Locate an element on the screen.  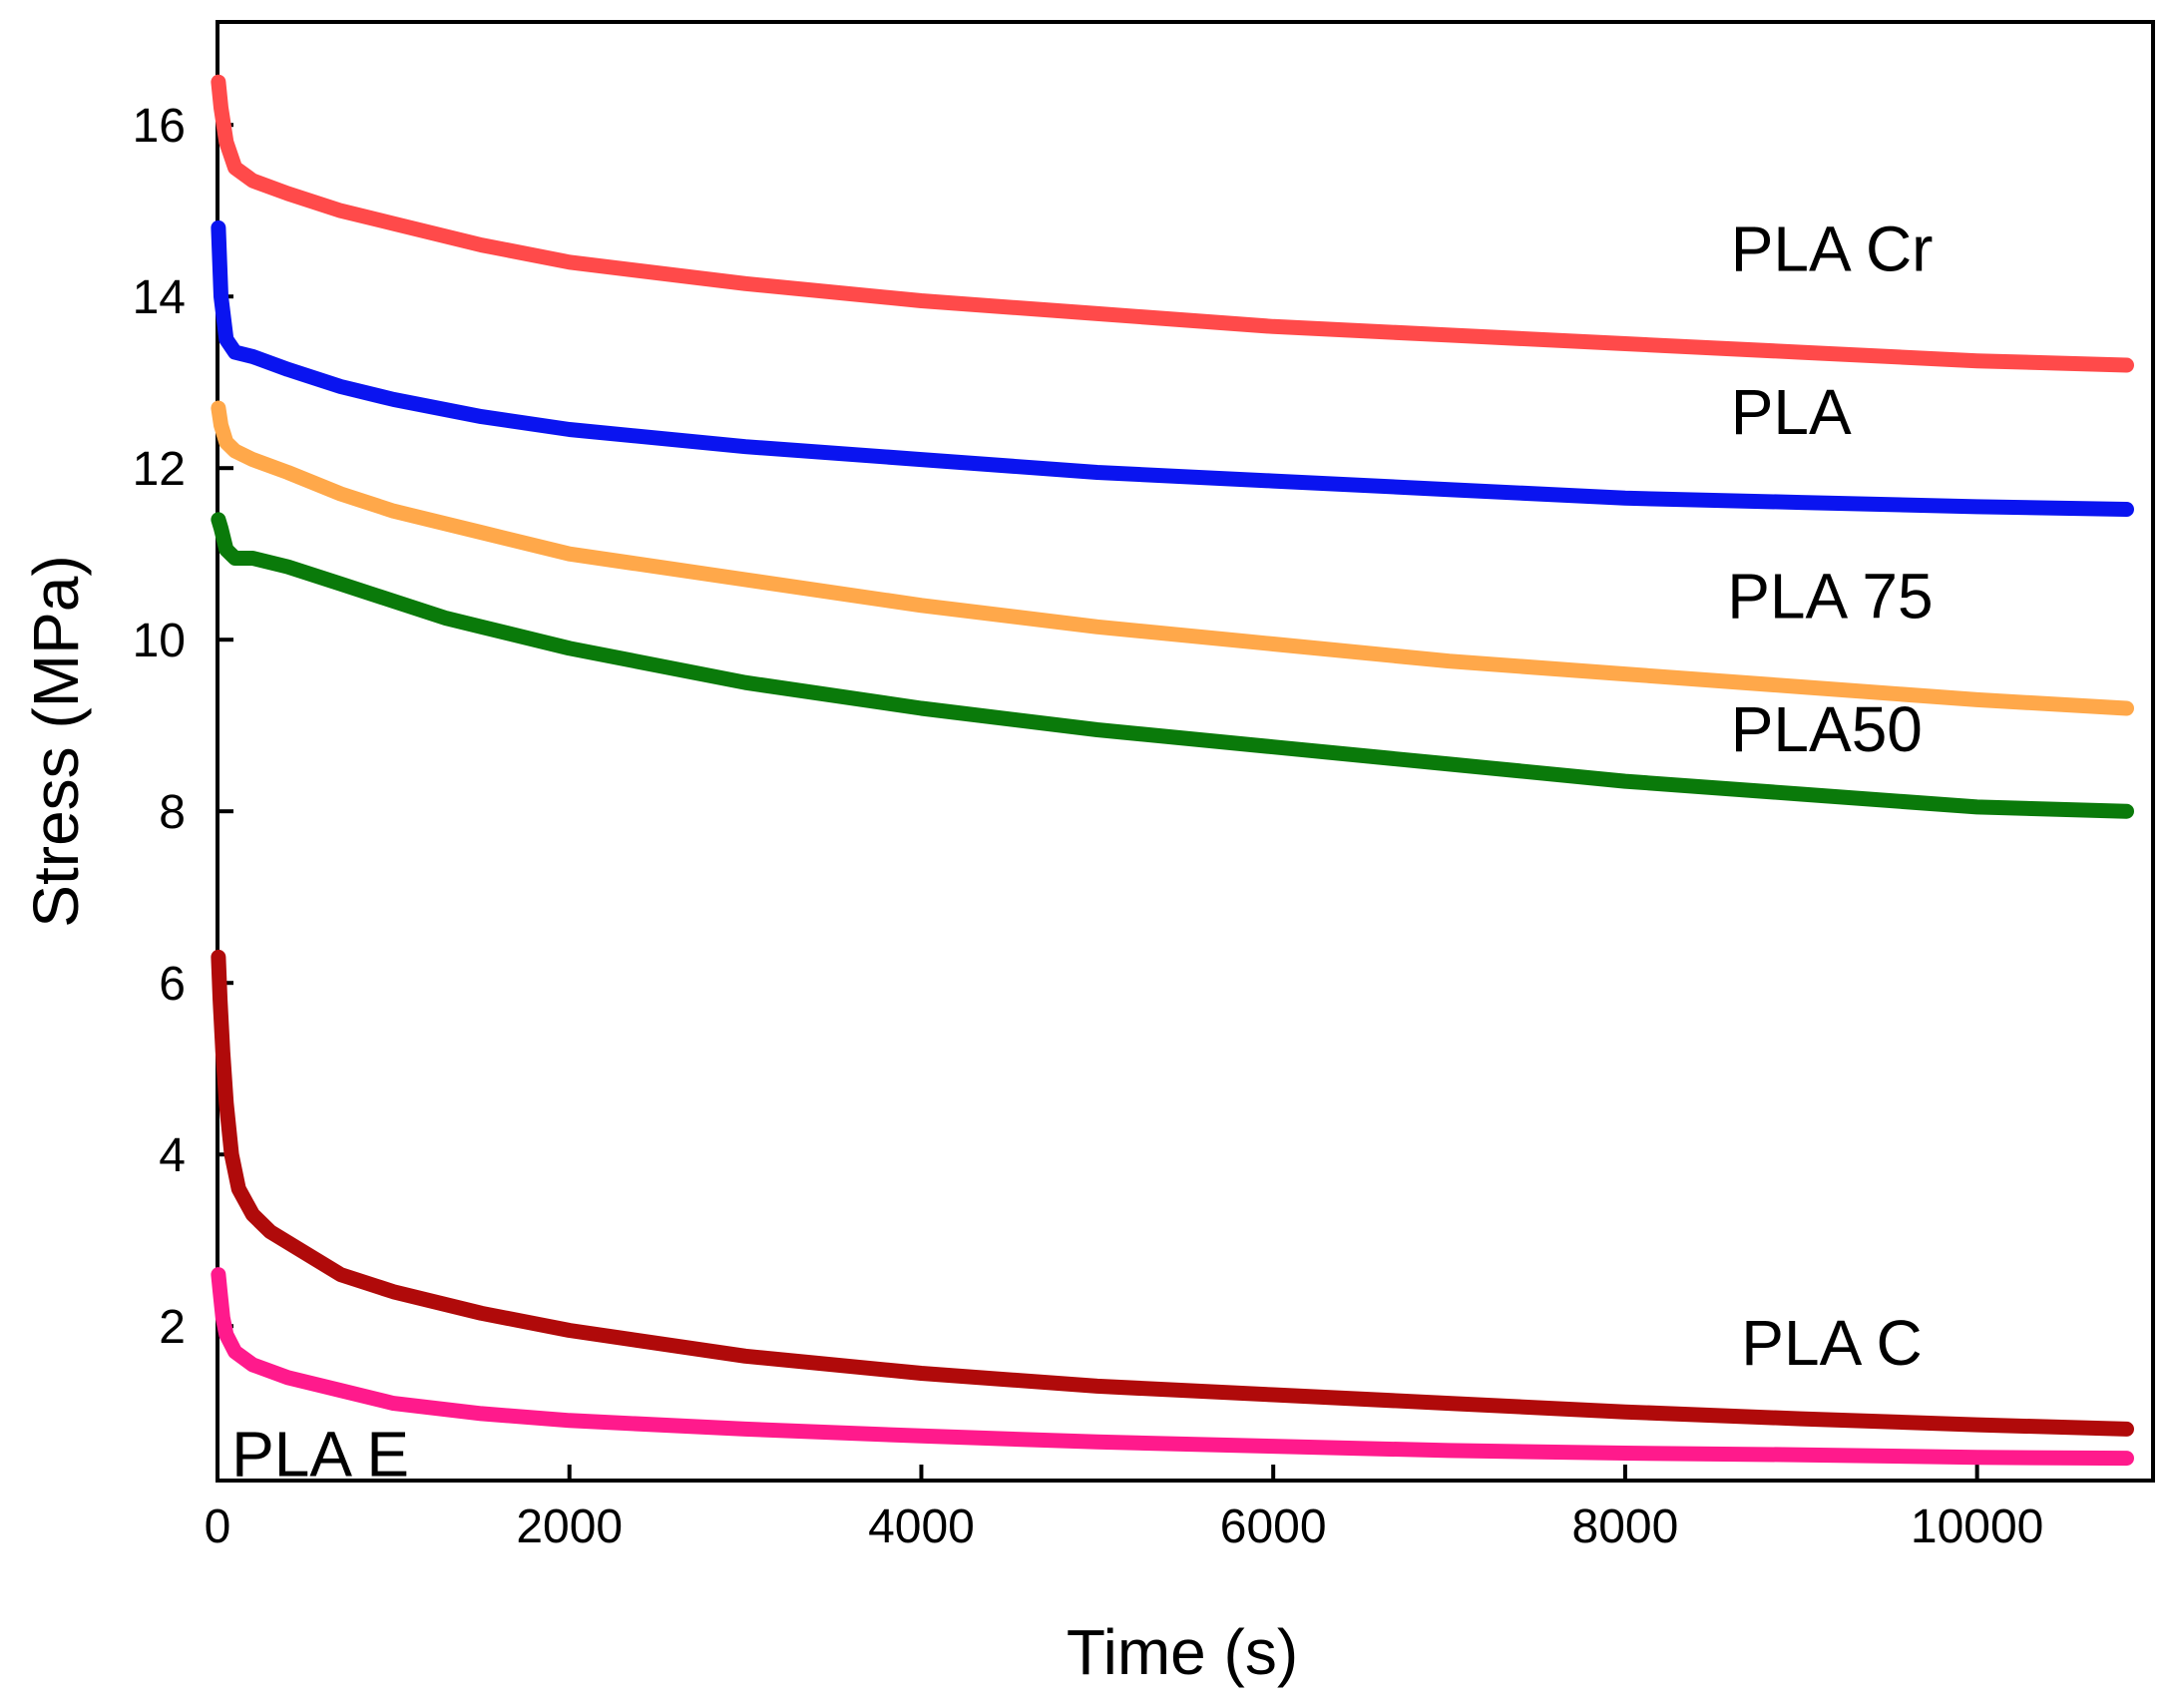
x-tick-label: 8000 is located at coordinates (1625, 1526).